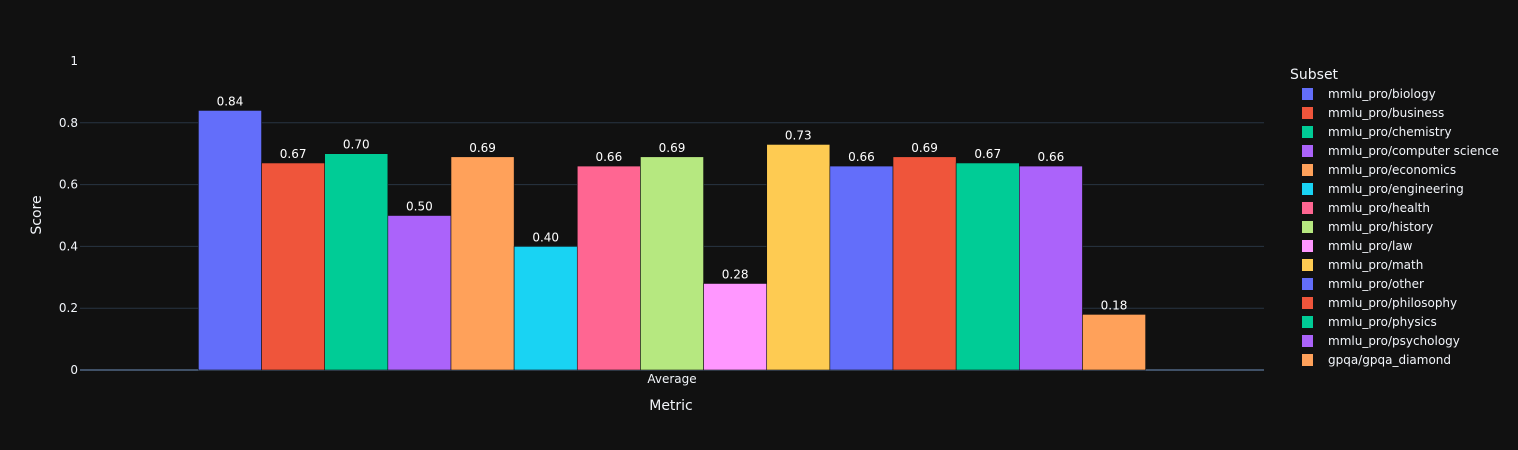  Describe the element at coordinates (1379, 208) in the screenshot. I see `legend-label: mmlu_pro/health` at that location.